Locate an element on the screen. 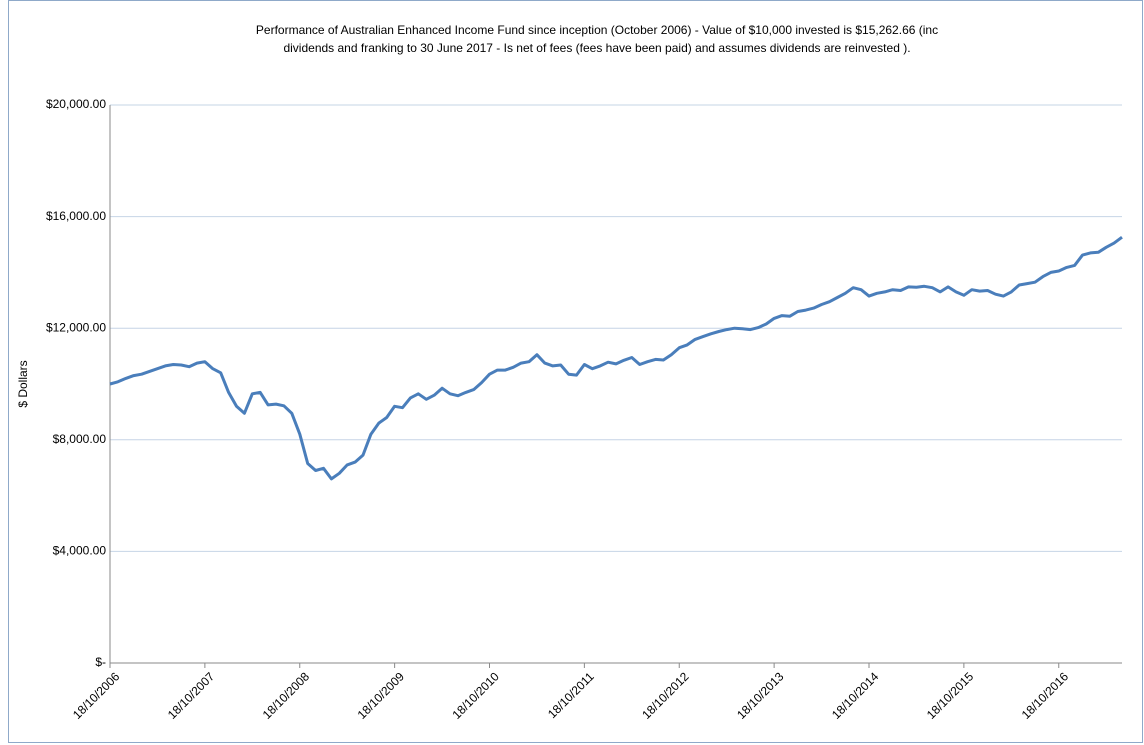 The width and height of the screenshot is (1144, 745). y-tick-label: $8,000.00 is located at coordinates (80, 439).